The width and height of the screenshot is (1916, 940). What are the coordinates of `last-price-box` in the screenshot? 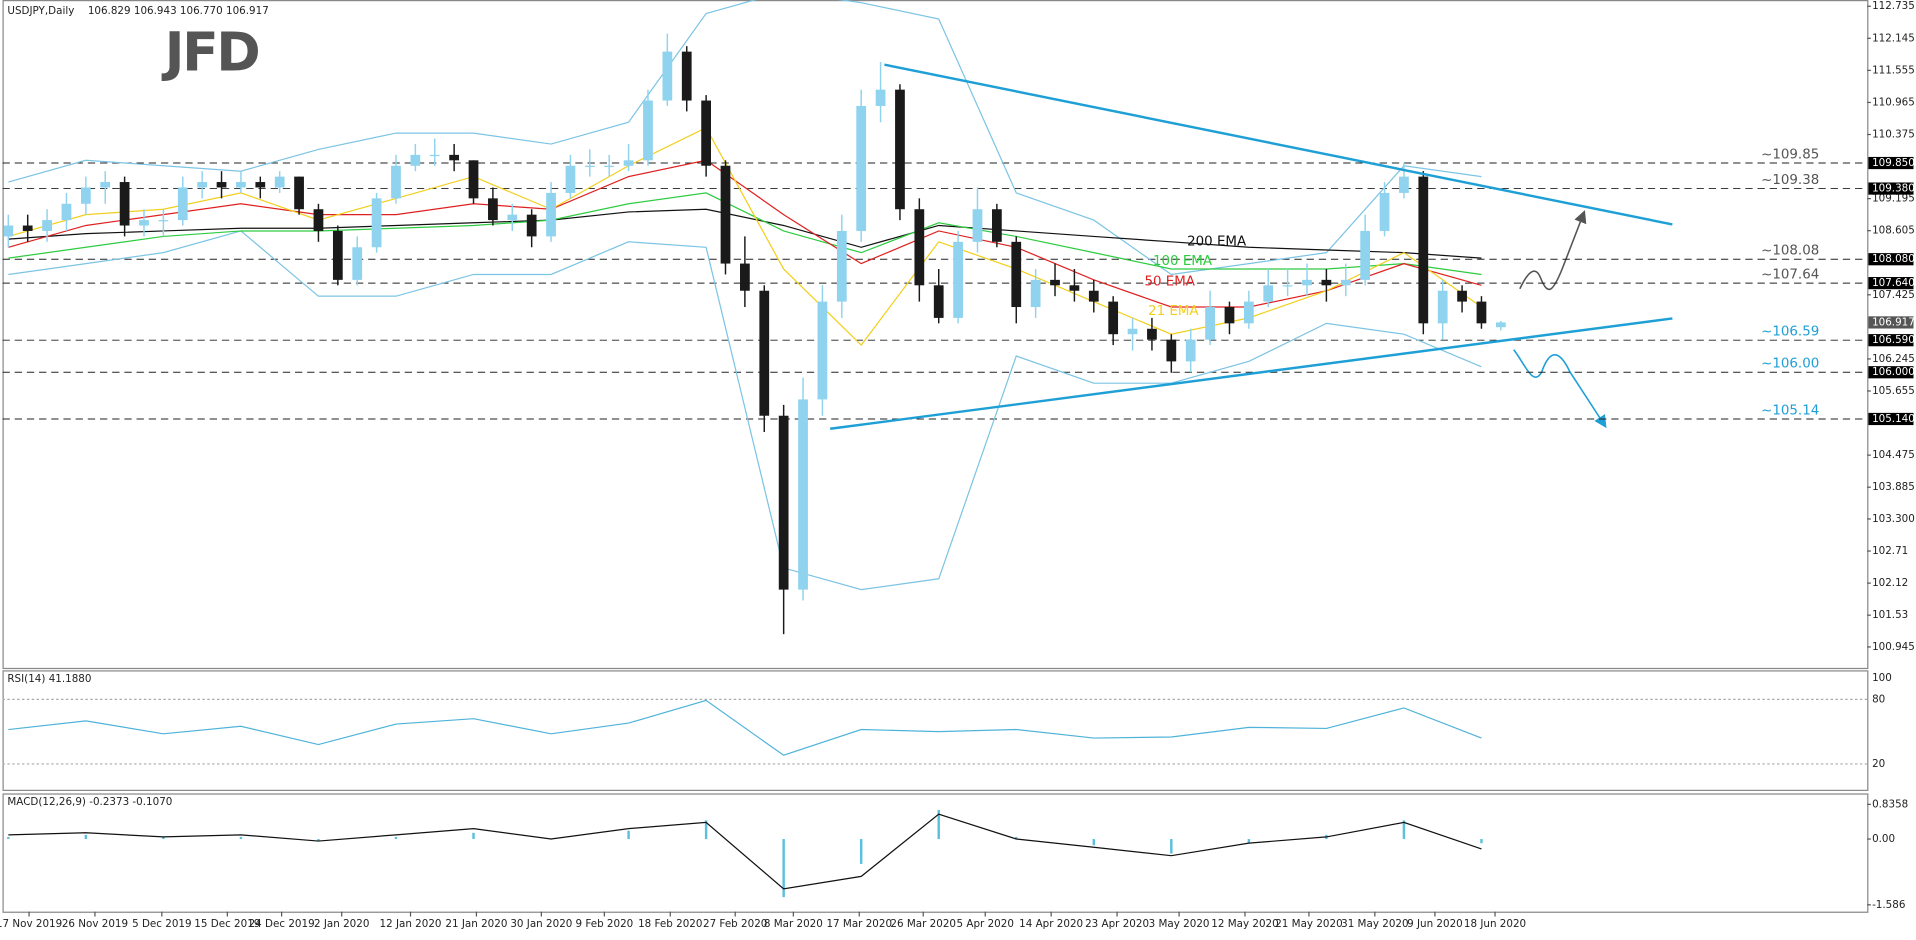 It's located at (1891, 322).